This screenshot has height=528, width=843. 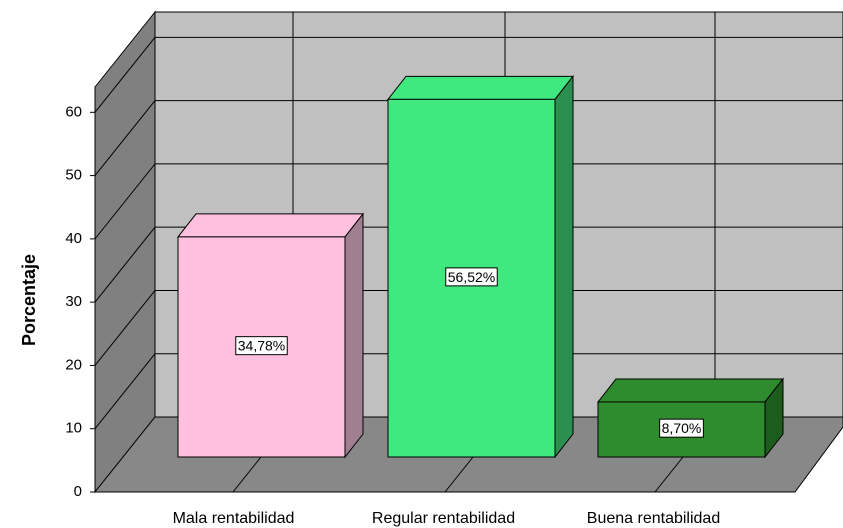 I want to click on value-label-text: 34,78%, so click(x=261, y=346).